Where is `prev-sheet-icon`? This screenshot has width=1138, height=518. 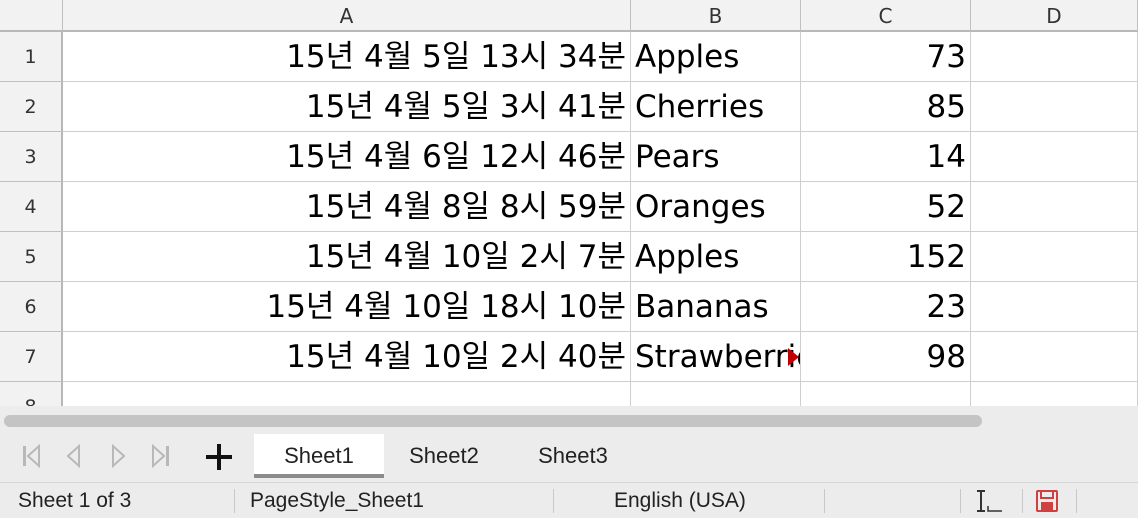 prev-sheet-icon is located at coordinates (74, 456).